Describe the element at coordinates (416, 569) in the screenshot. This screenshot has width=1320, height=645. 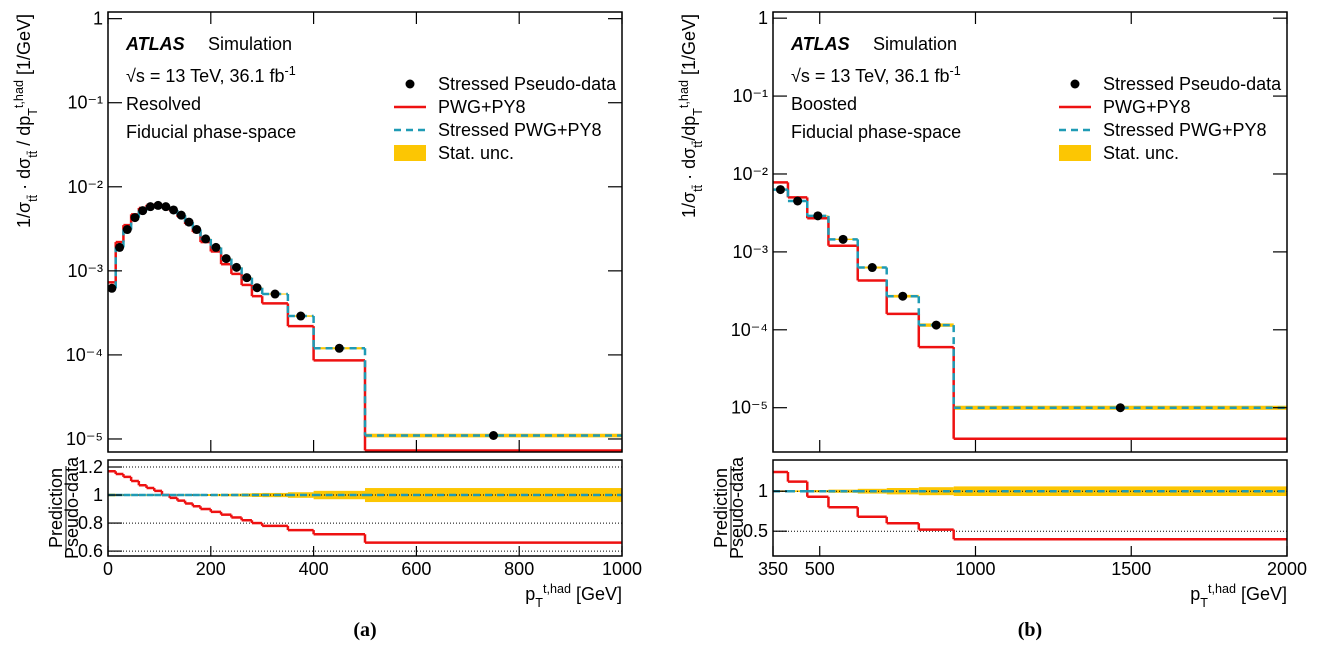
I see `x-tick-label: 600` at that location.